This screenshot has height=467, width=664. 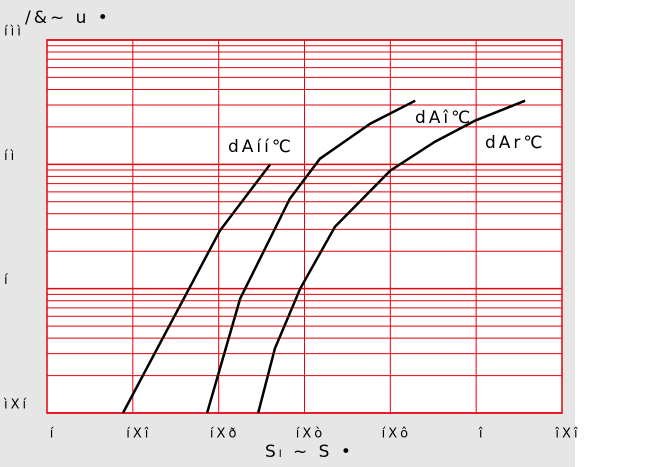 What do you see at coordinates (261, 147) in the screenshot?
I see `series-label: dAíí℃` at bounding box center [261, 147].